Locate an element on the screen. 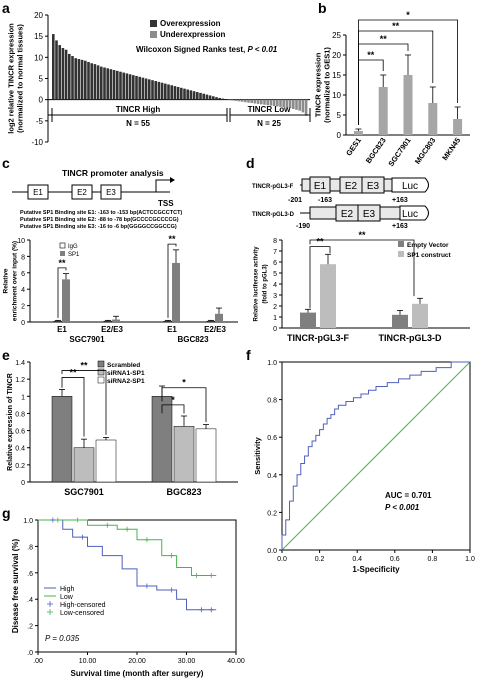 The image size is (478, 685). promoter-box-label: E2 is located at coordinates (82, 192).